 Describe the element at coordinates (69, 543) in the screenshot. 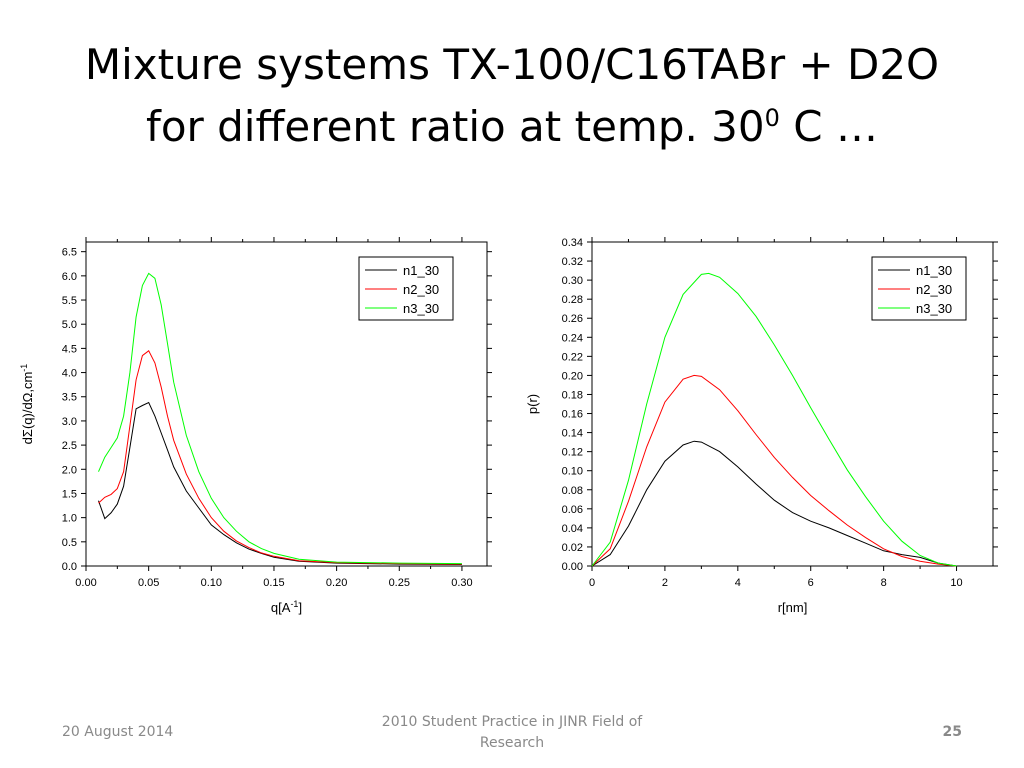

I see `left-y-tick-label: 0.5` at that location.